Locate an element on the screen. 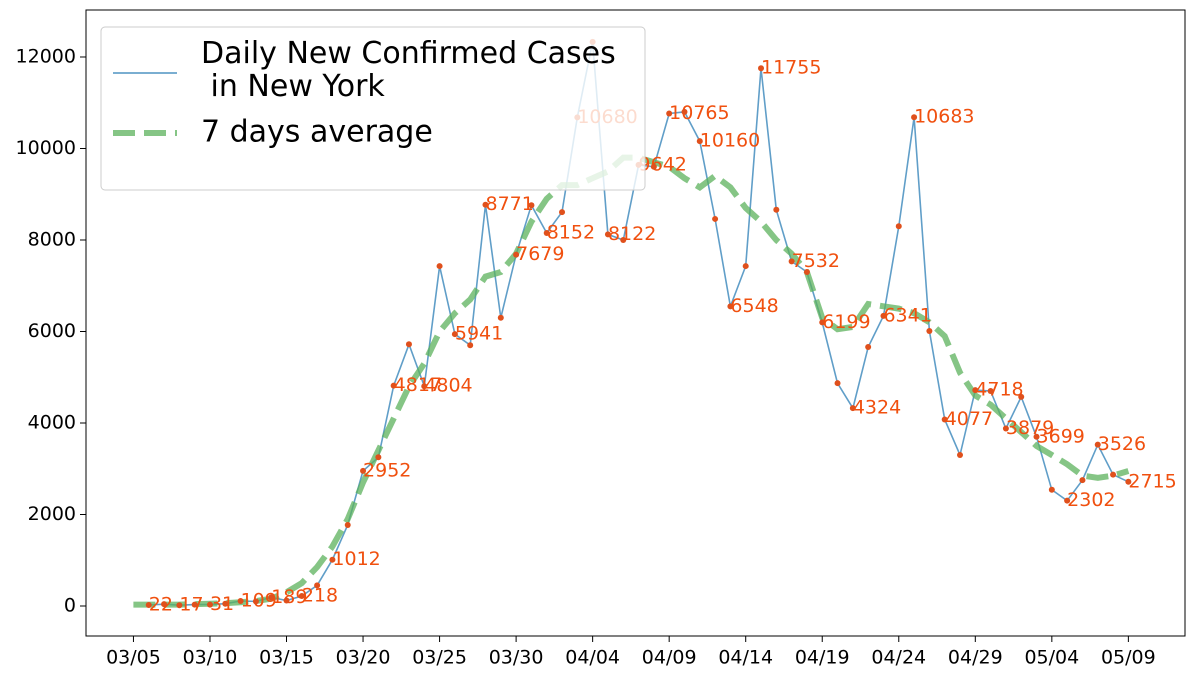 This screenshot has width=1200, height=675. y-tick-label: 0 is located at coordinates (70, 605).